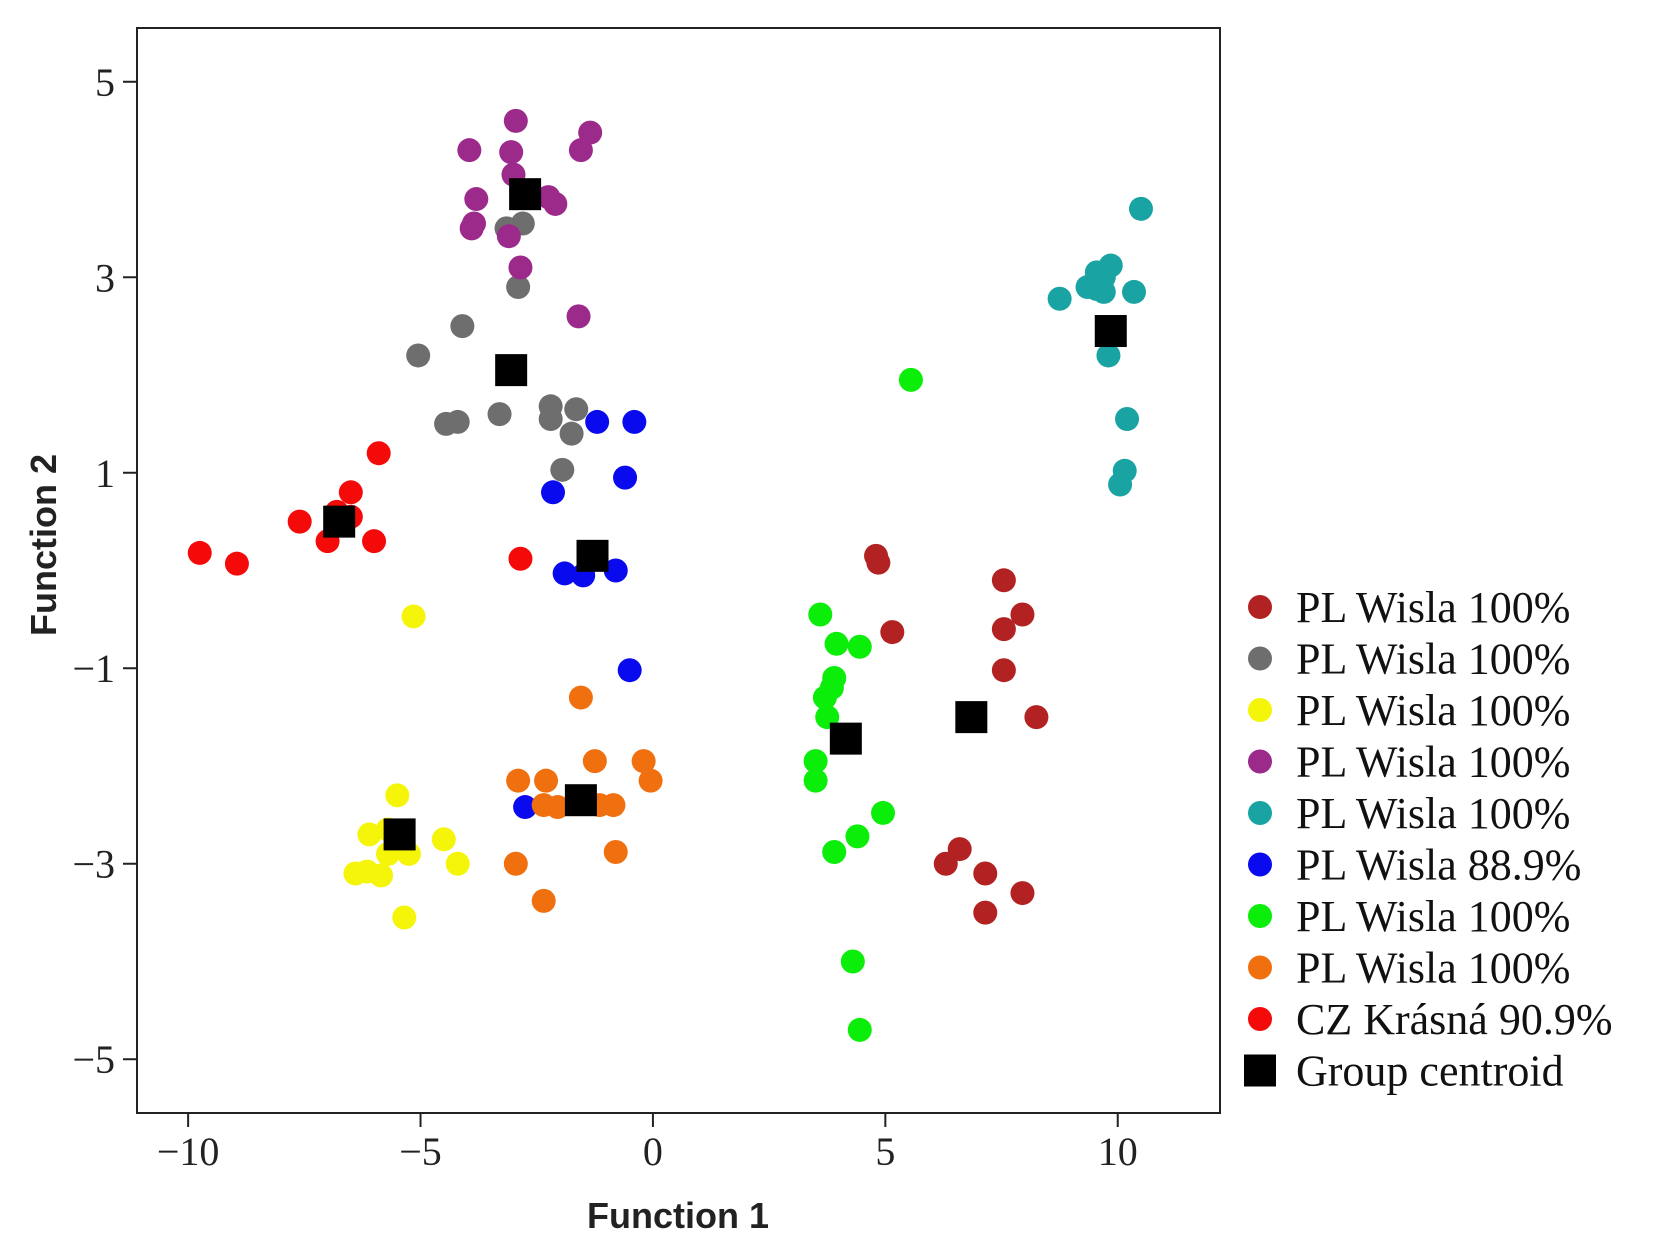  I want to click on y-tick-label: 3, so click(105, 277).